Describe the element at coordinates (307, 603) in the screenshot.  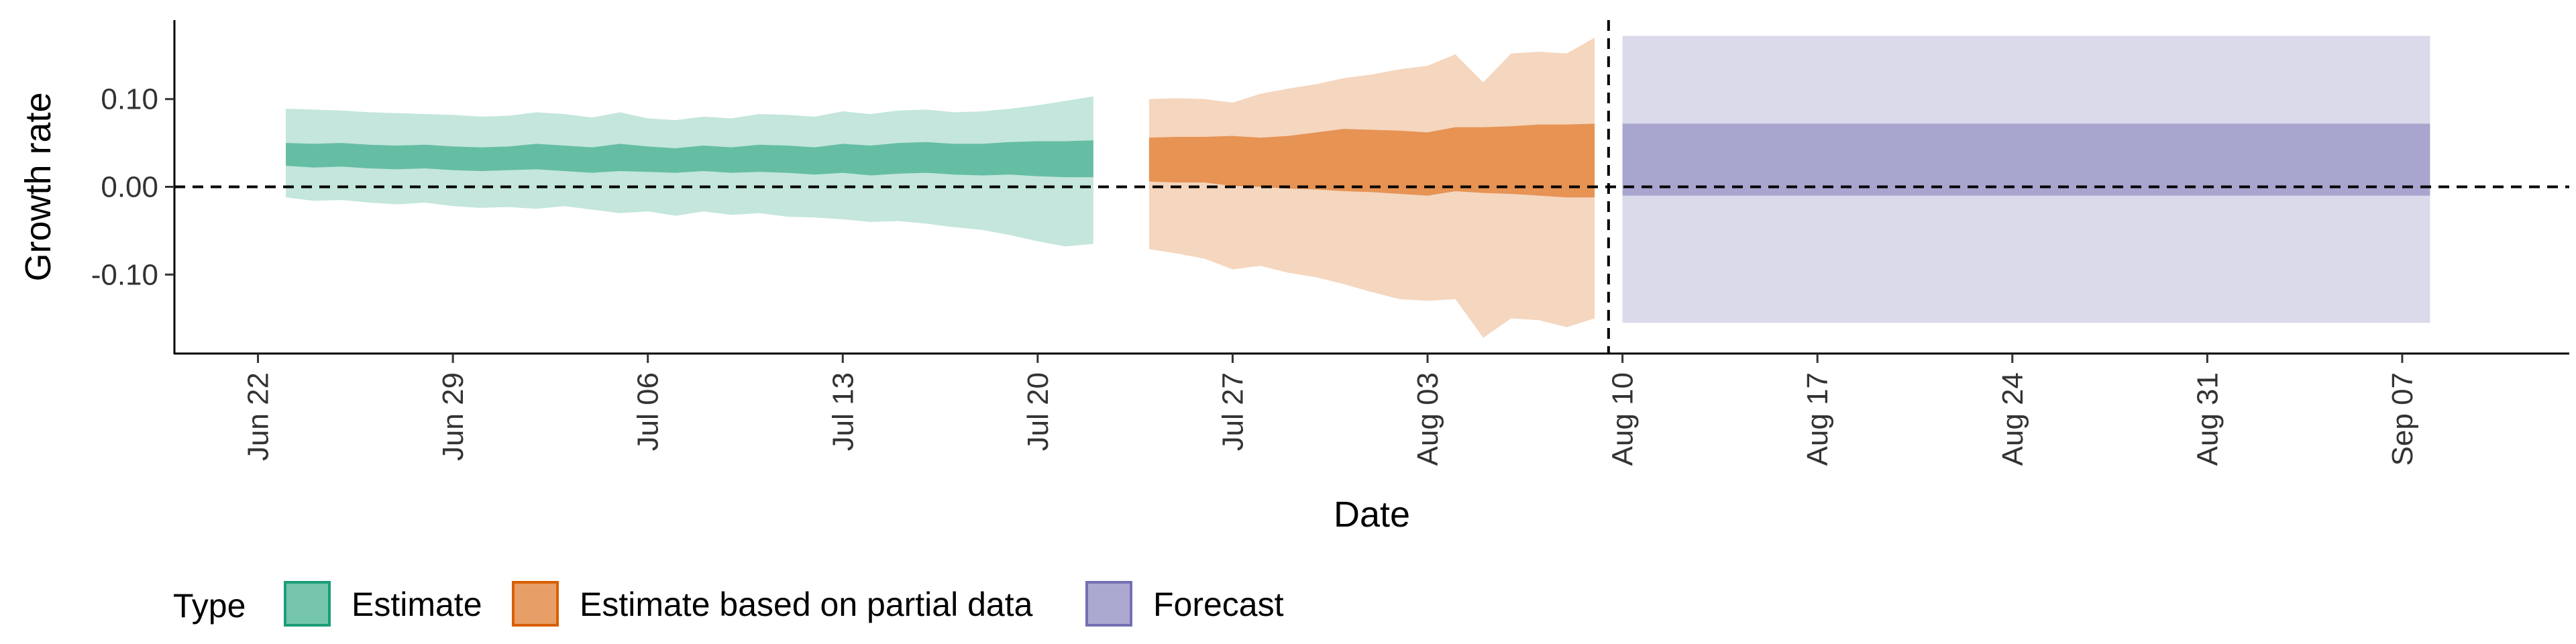
I see `legend-swatch-estimate` at that location.